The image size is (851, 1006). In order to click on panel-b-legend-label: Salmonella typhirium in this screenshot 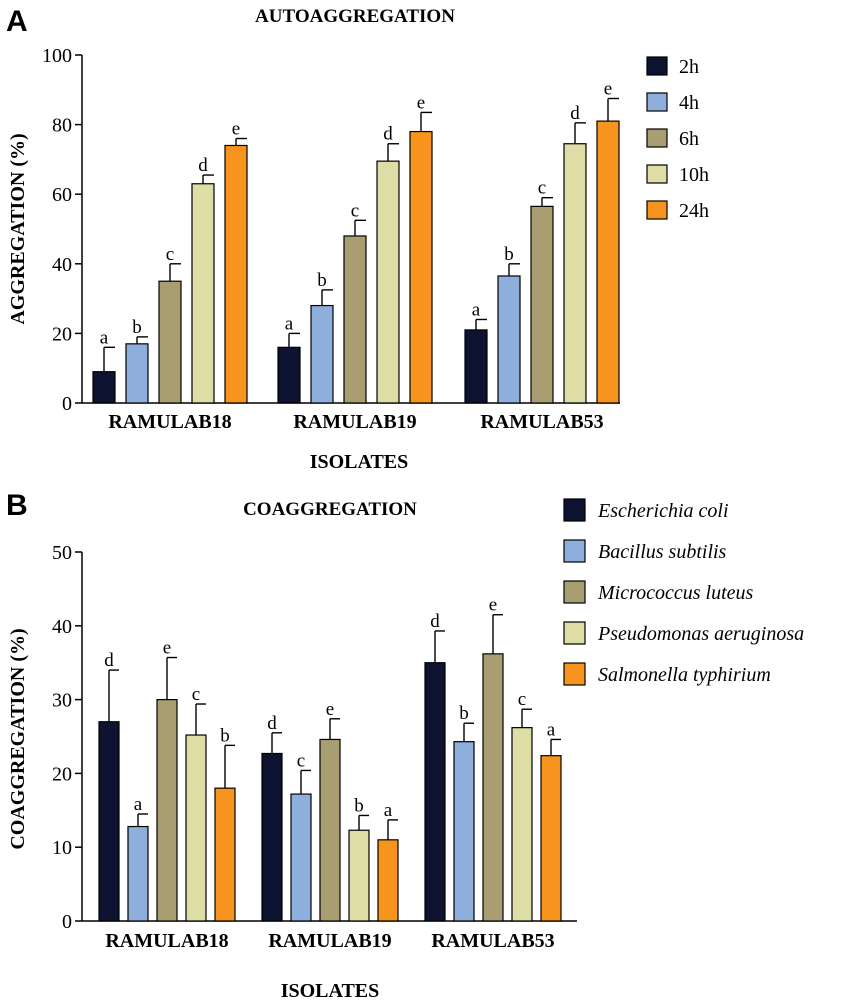, I will do `click(684, 675)`.